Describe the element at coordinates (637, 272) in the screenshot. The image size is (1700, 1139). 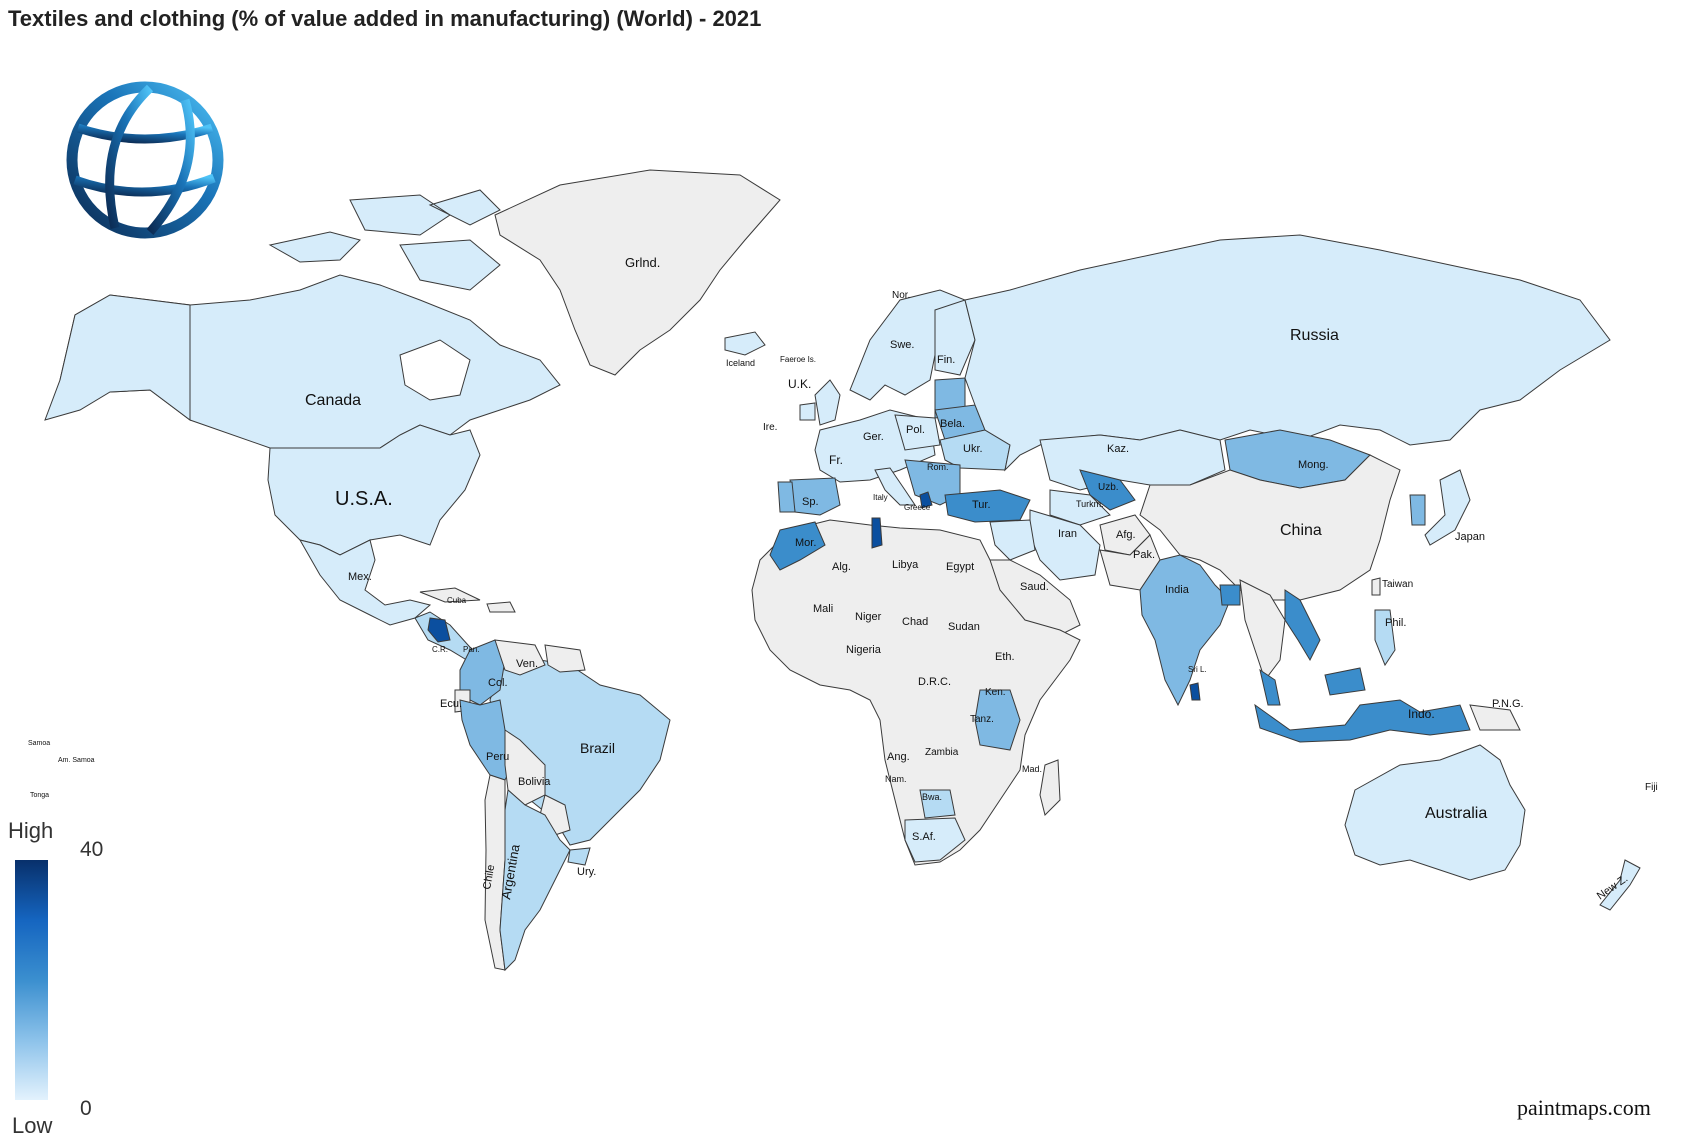
I see `region-greenland` at that location.